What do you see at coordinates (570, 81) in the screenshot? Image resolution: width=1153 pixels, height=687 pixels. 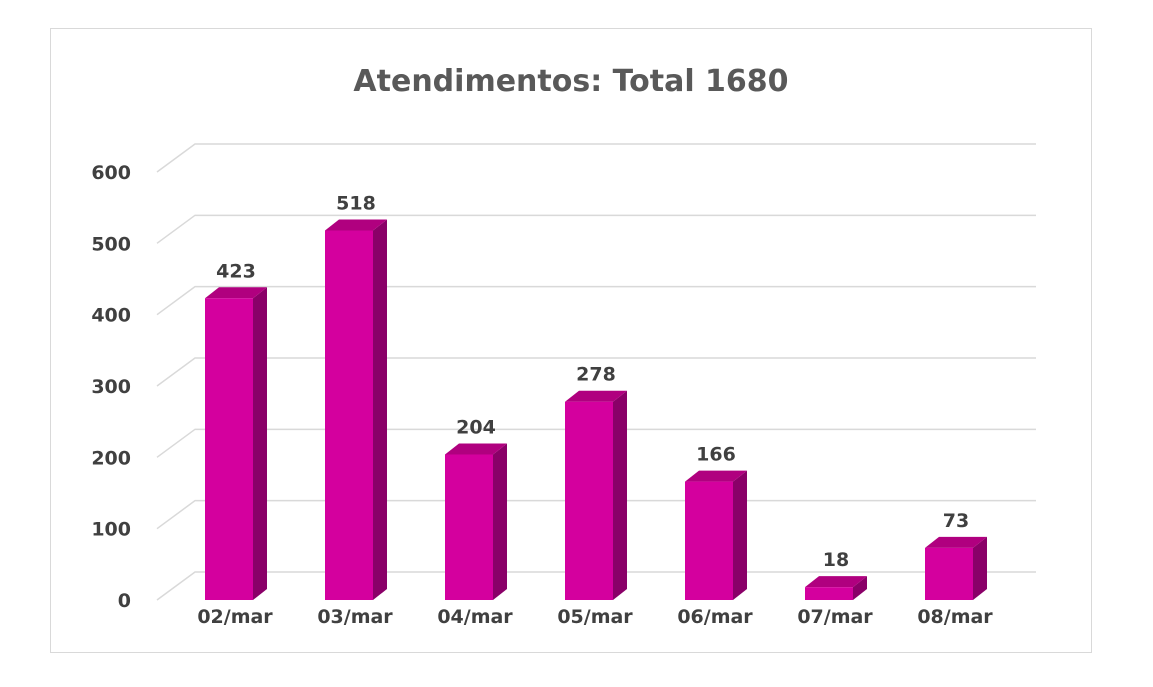 I see `chart-title: Atendimentos: Total 1680` at bounding box center [570, 81].